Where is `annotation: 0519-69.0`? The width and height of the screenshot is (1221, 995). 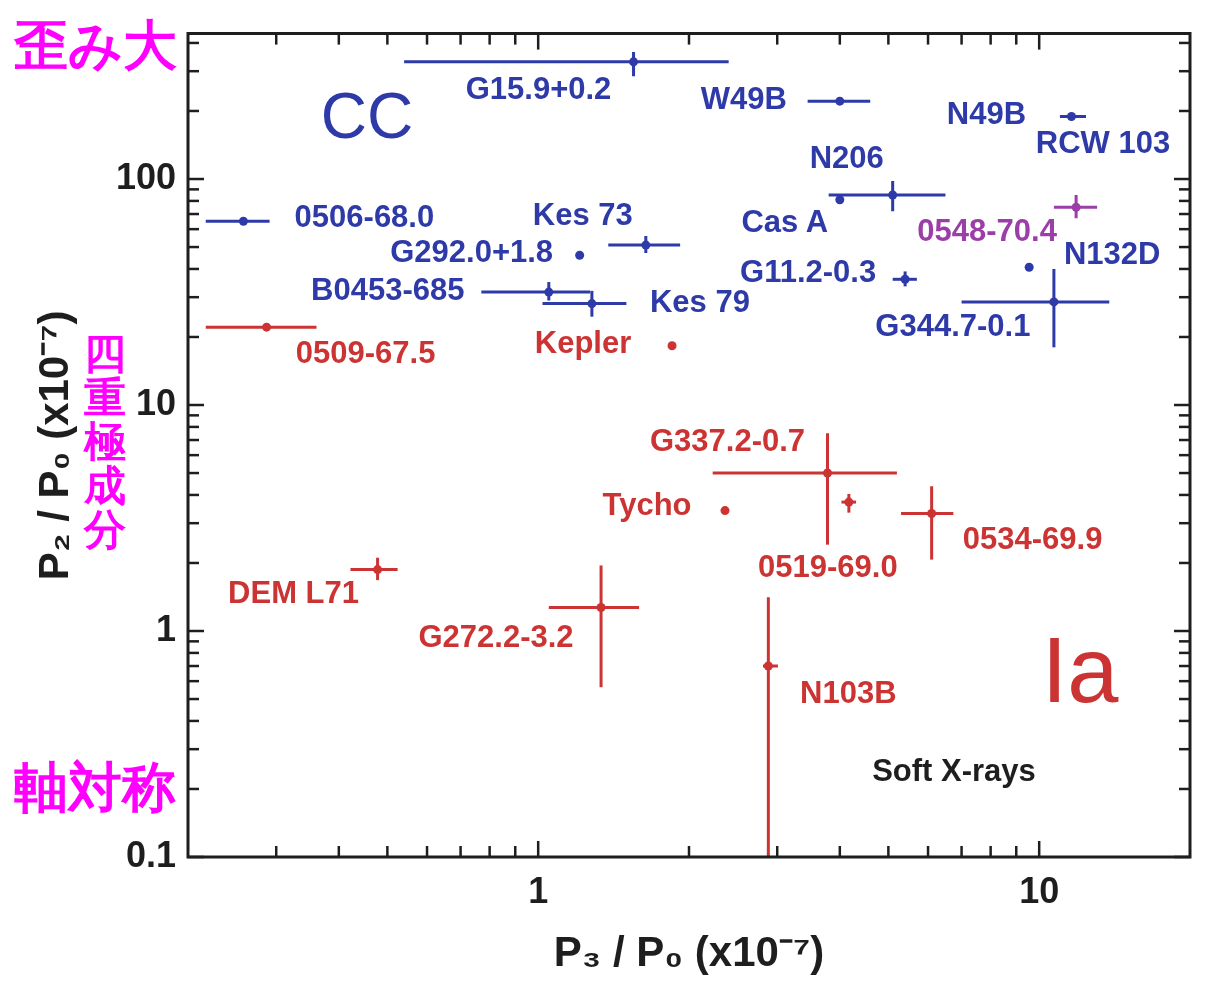
annotation: 0519-69.0 is located at coordinates (828, 566).